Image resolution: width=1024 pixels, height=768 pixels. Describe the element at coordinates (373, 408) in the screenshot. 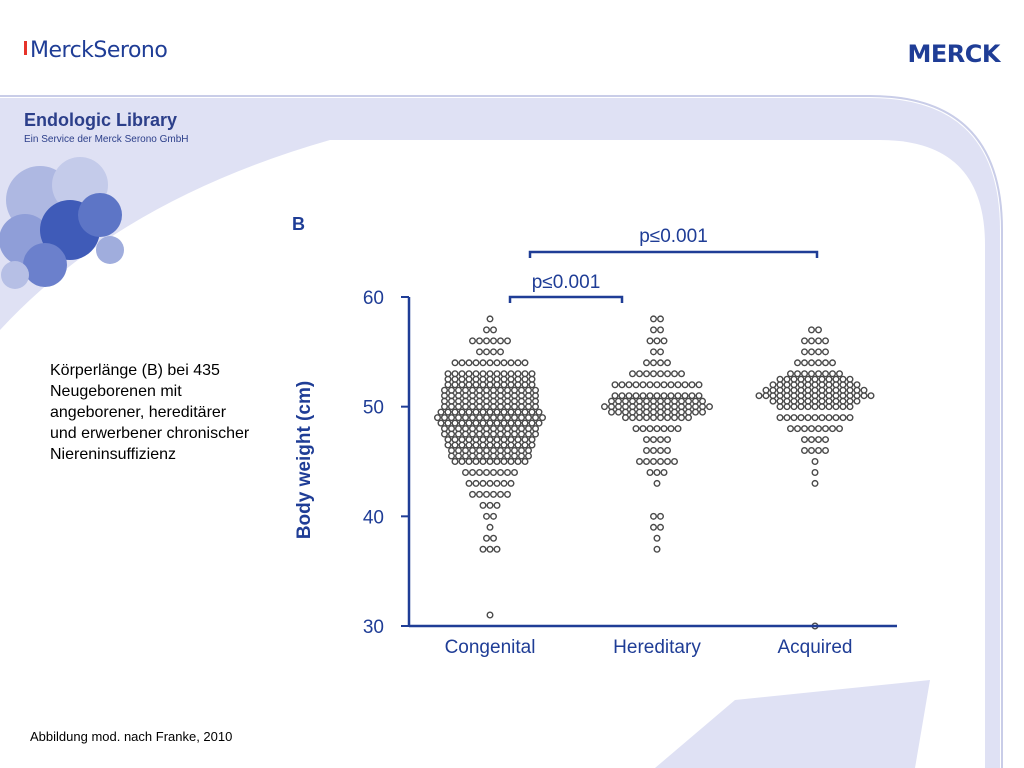

I see `y-tick-label: 50` at that location.